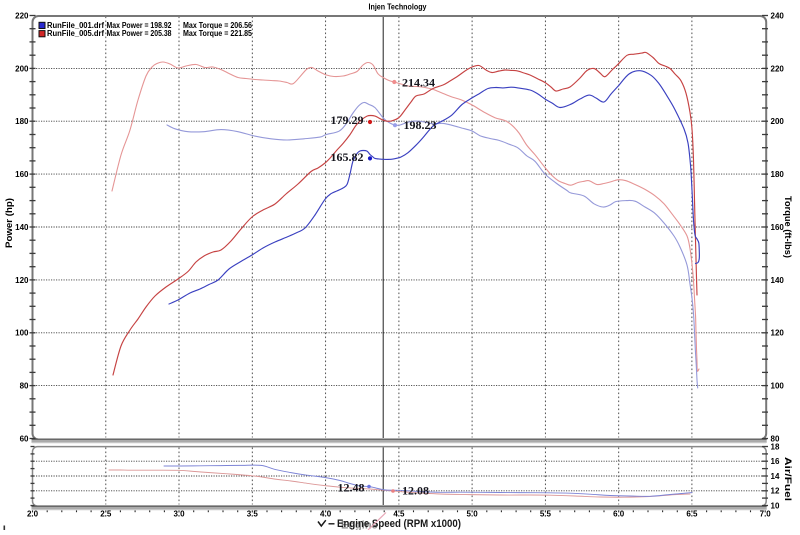  I want to click on svg-text: 12, so click(775, 491).